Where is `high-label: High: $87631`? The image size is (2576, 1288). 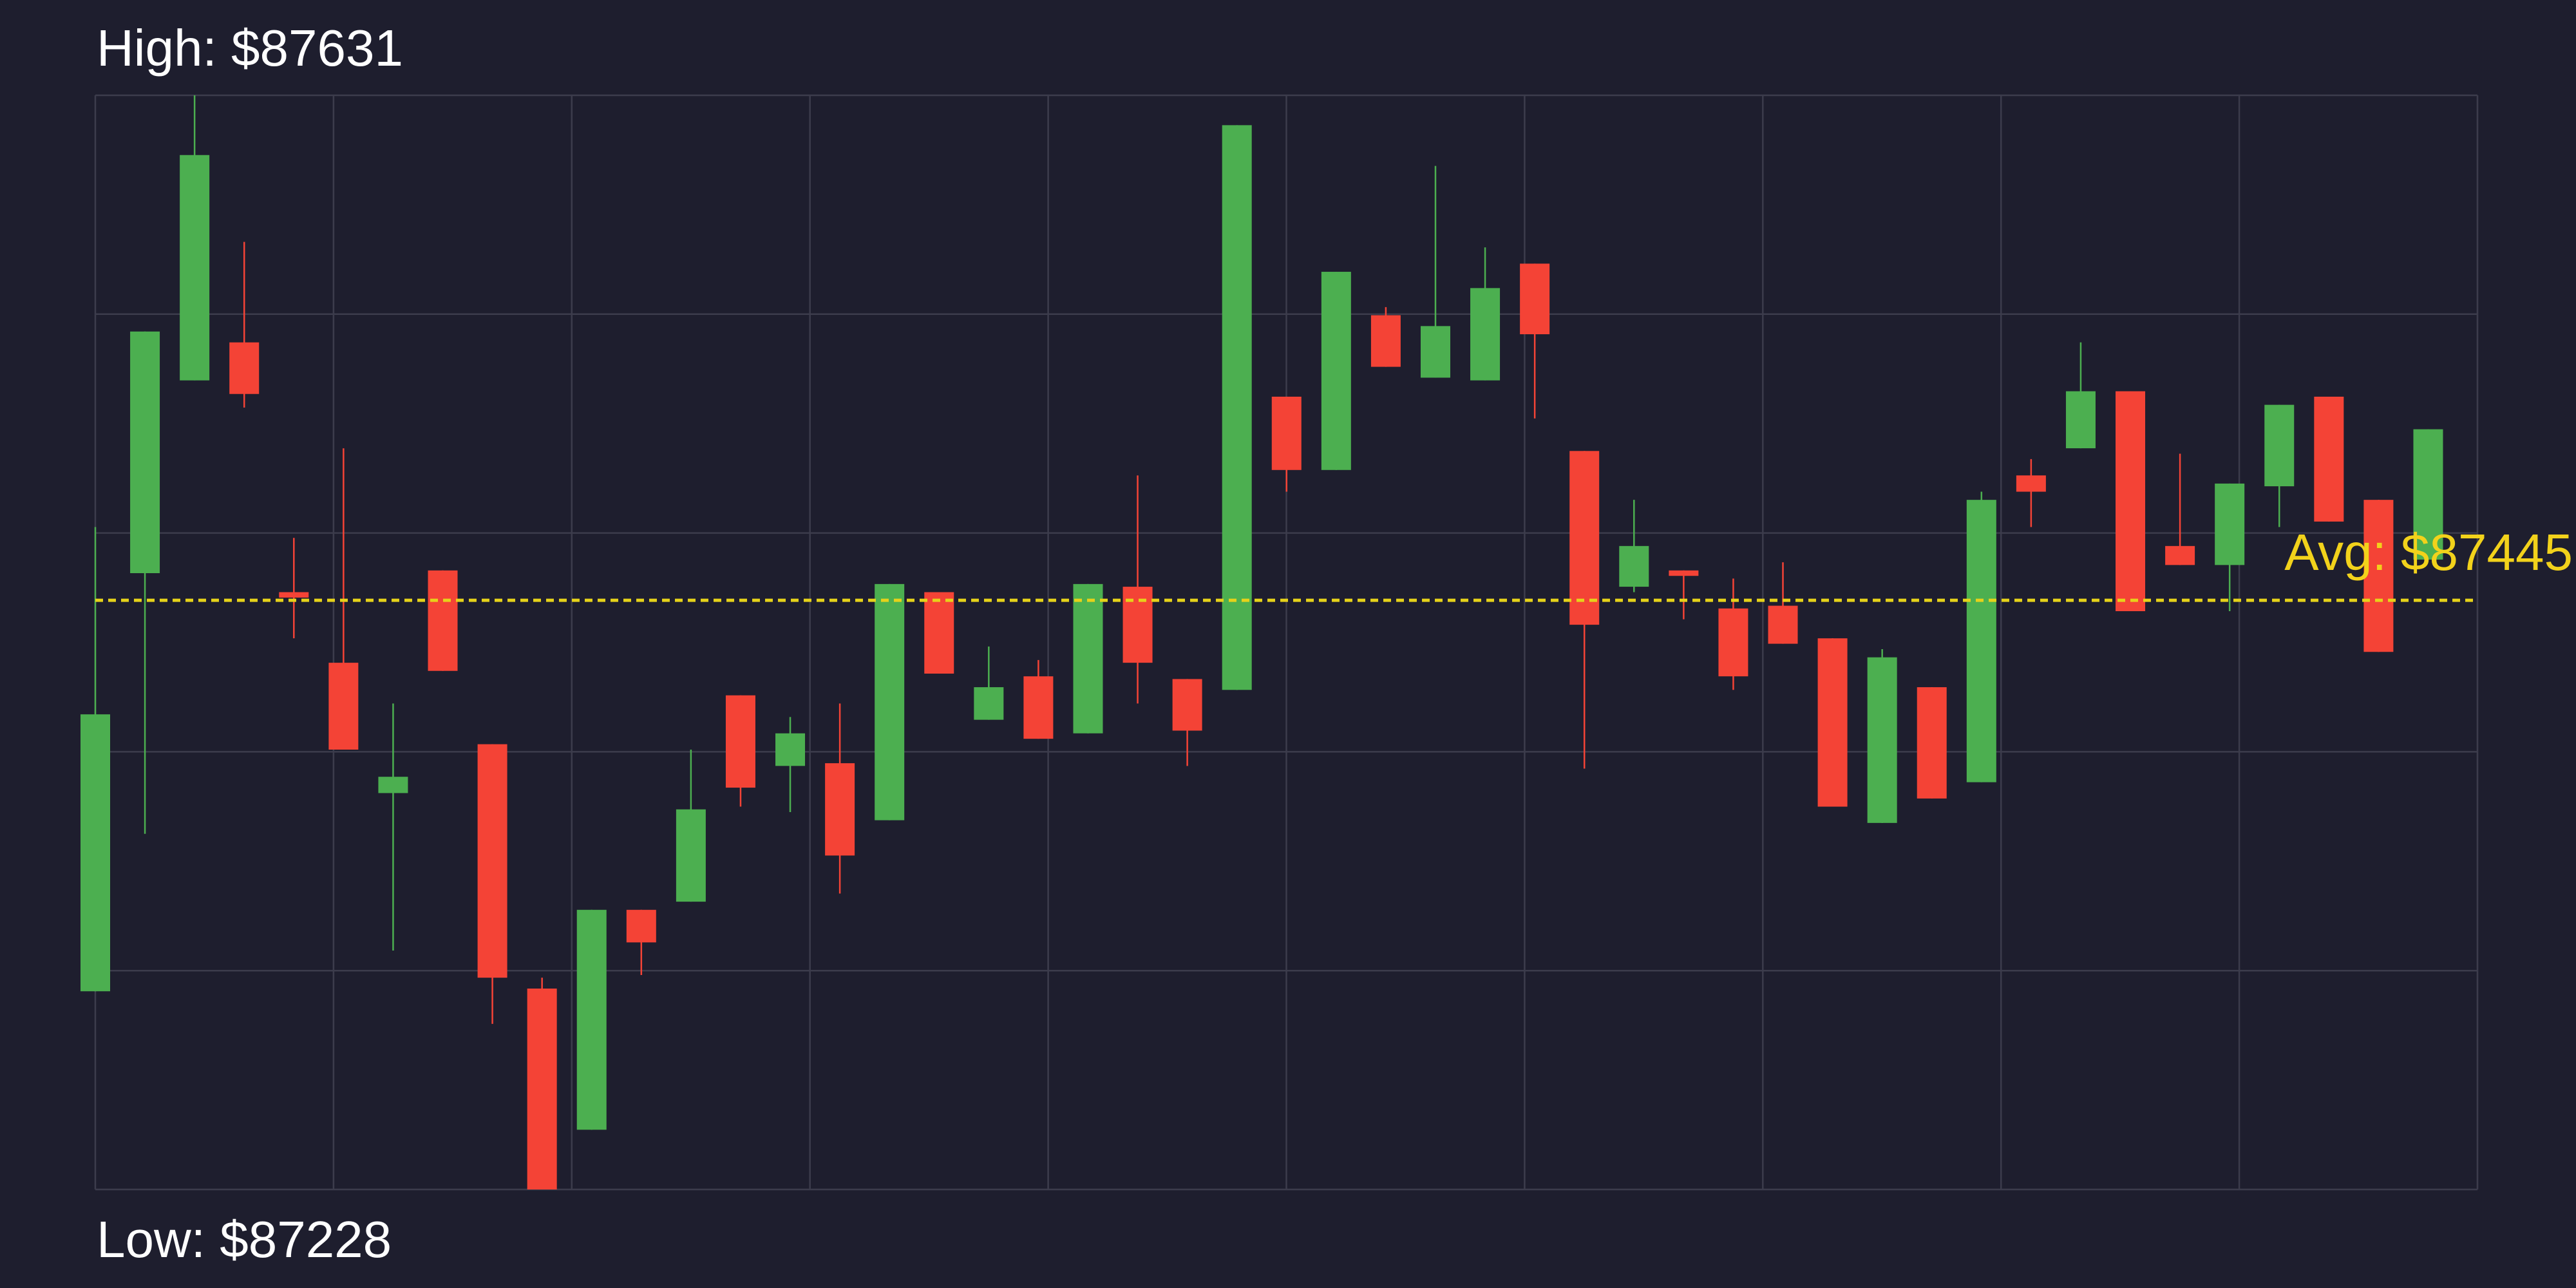 high-label: High: $87631 is located at coordinates (250, 48).